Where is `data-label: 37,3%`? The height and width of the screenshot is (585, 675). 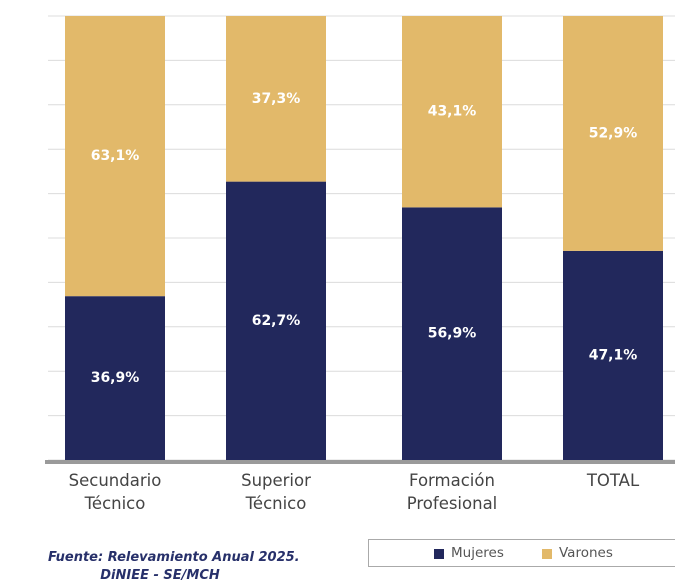 data-label: 37,3% is located at coordinates (276, 99).